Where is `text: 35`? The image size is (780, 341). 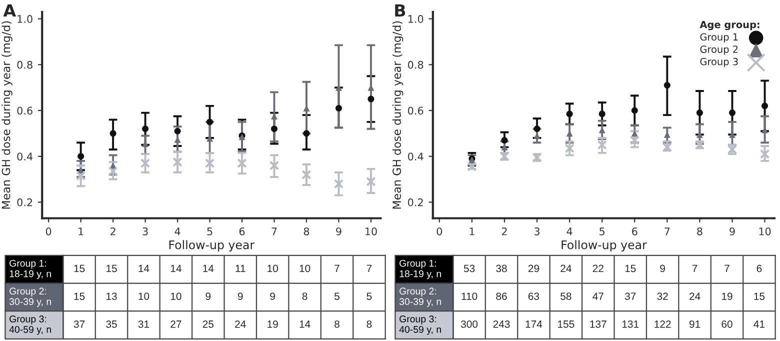 text: 35 is located at coordinates (111, 324).